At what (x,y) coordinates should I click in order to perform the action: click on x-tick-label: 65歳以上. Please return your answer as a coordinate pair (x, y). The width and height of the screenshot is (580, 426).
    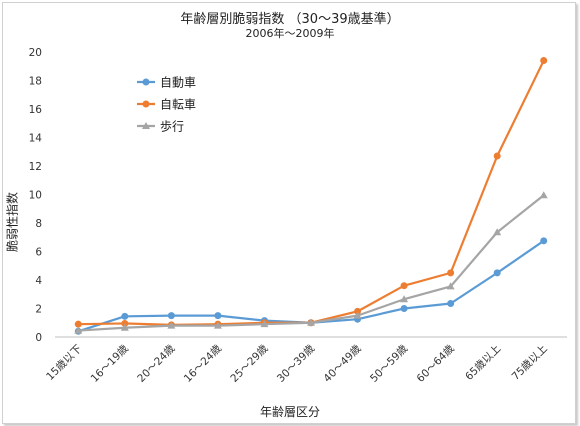
    Looking at the image, I should click on (483, 363).